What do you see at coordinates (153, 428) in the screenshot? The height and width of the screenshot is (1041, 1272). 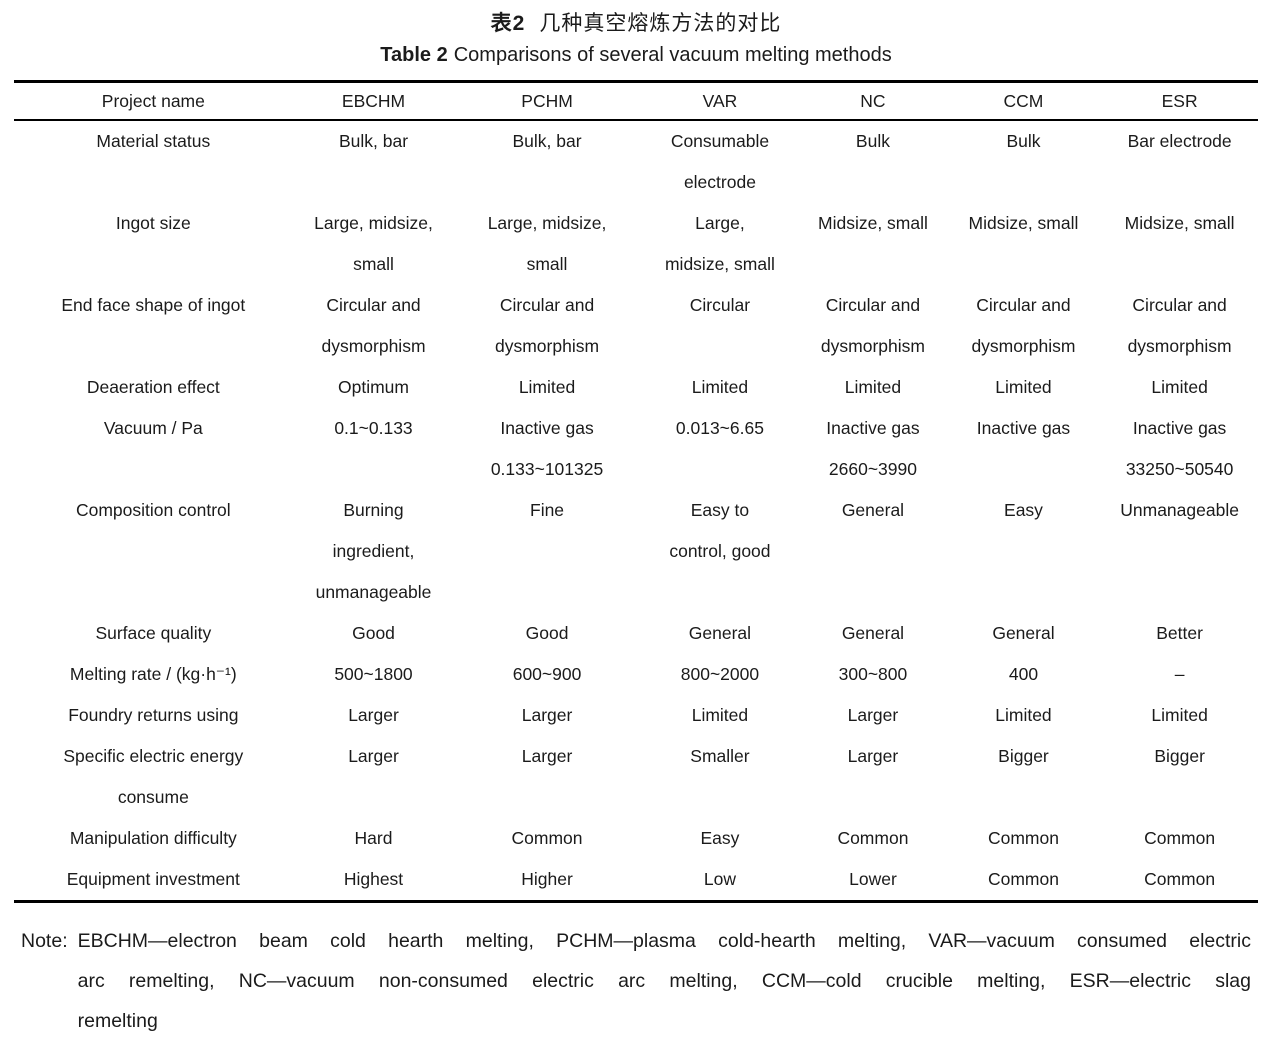 I see `row-label: Vacuum / Pa` at bounding box center [153, 428].